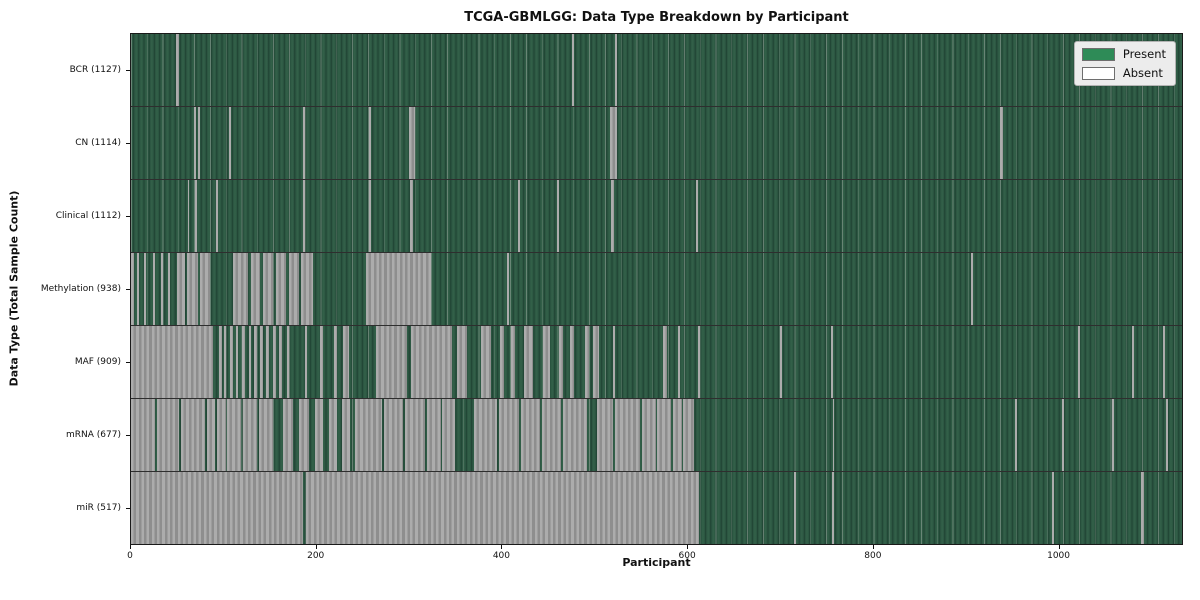  What do you see at coordinates (1098, 54) in the screenshot?
I see `present-swatch` at bounding box center [1098, 54].